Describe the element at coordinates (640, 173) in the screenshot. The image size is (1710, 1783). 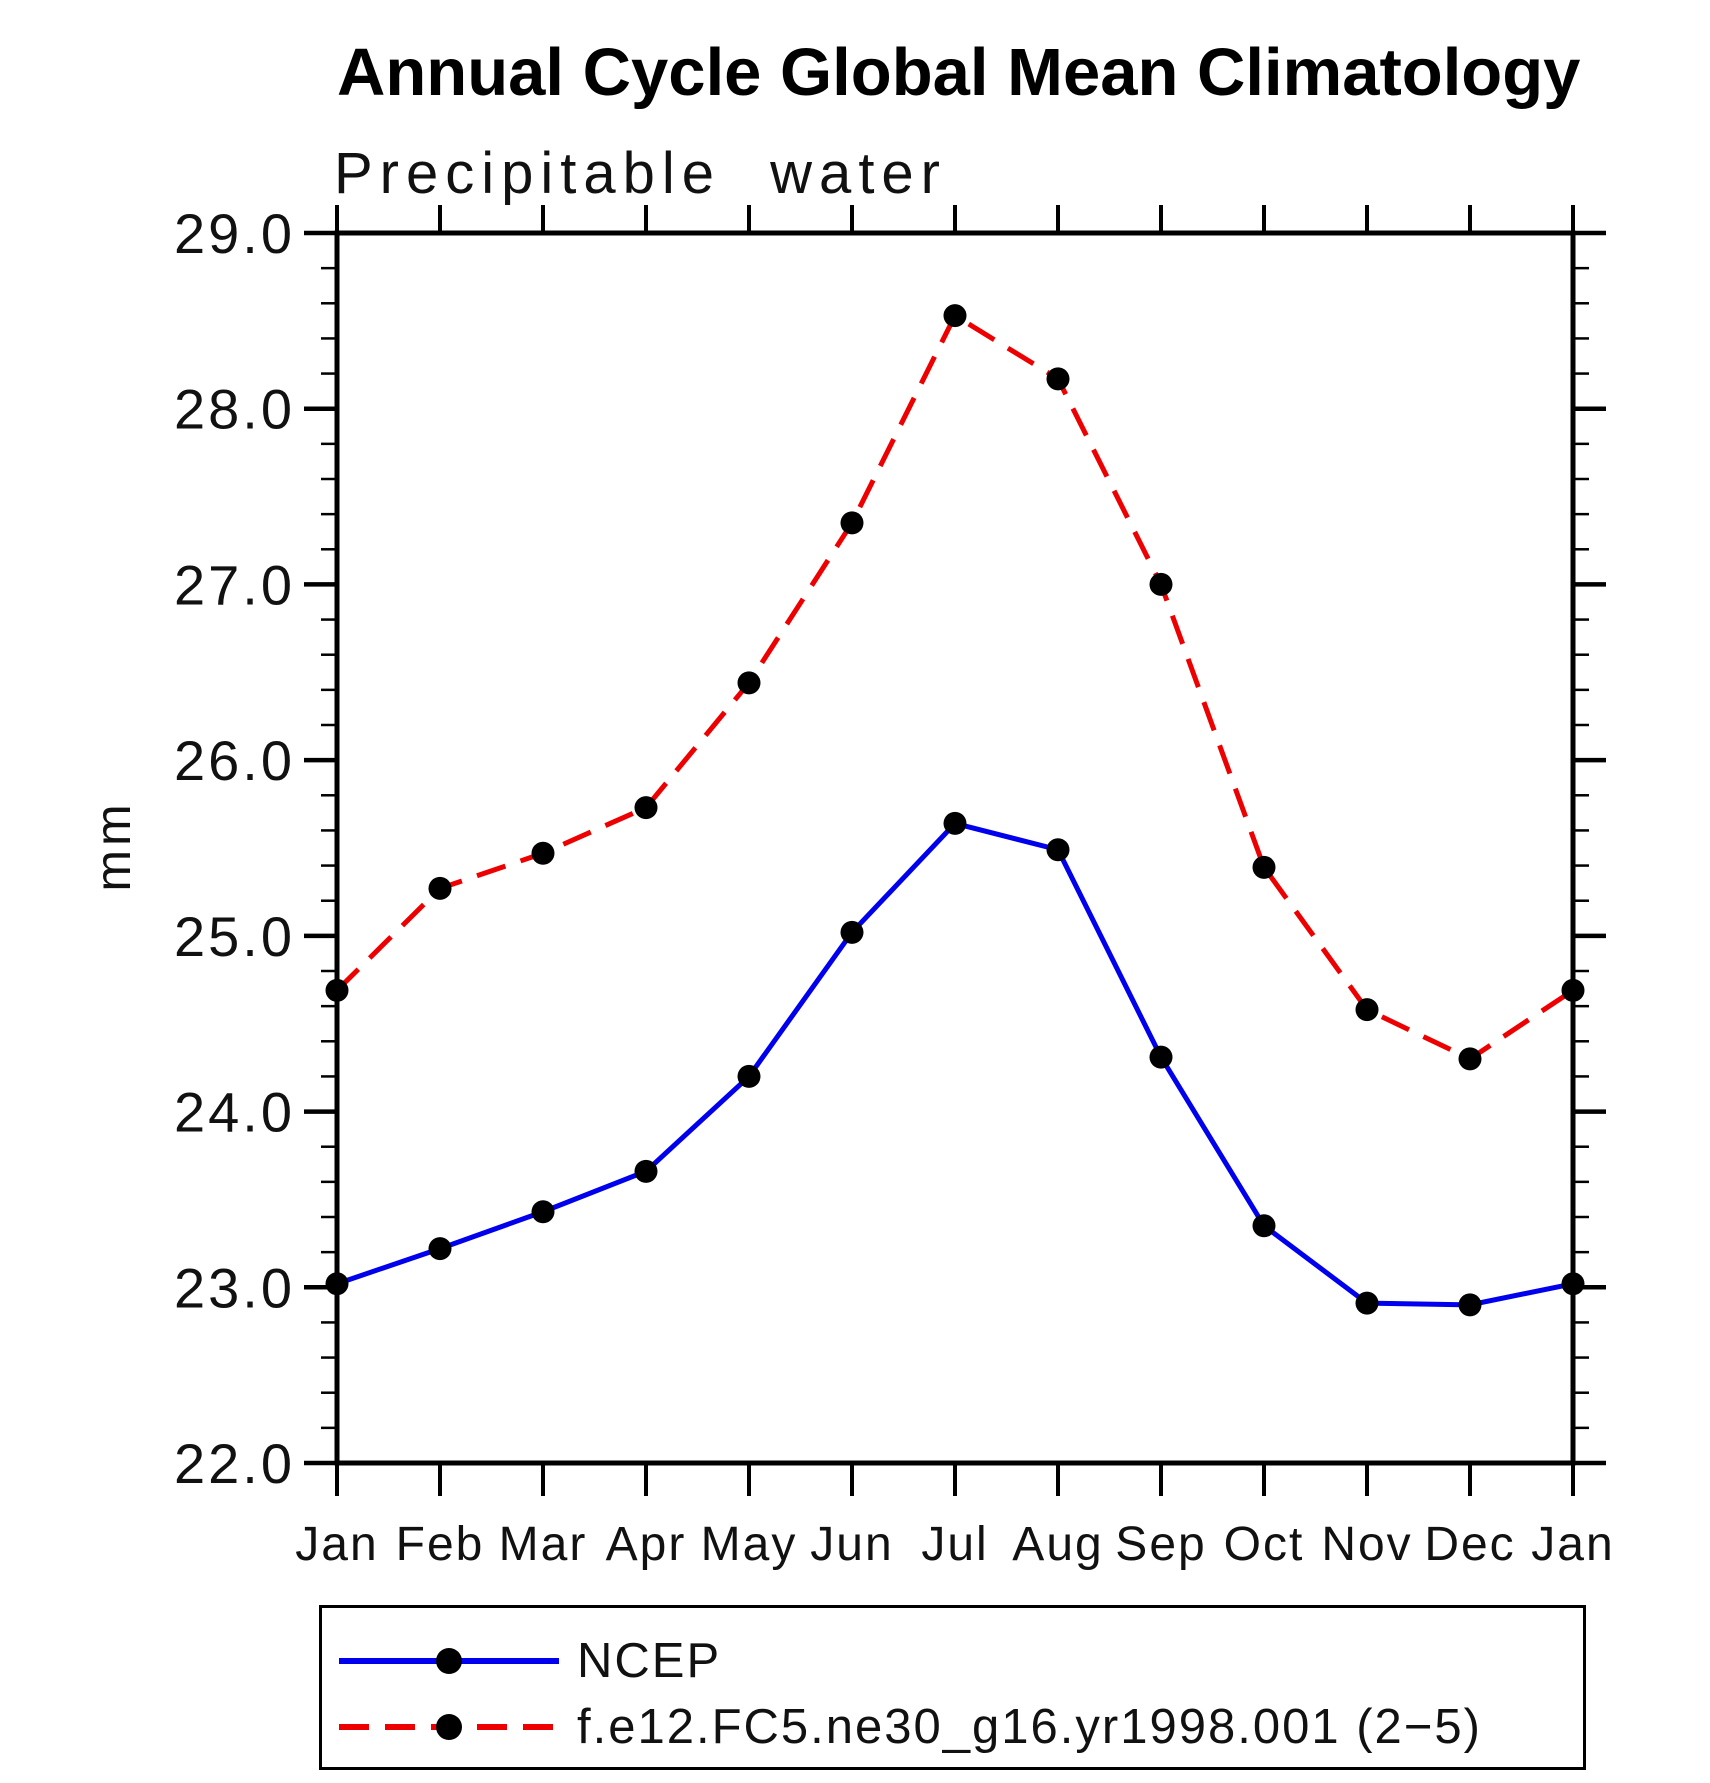
I see `chart-subtitle: Precipitable water` at that location.